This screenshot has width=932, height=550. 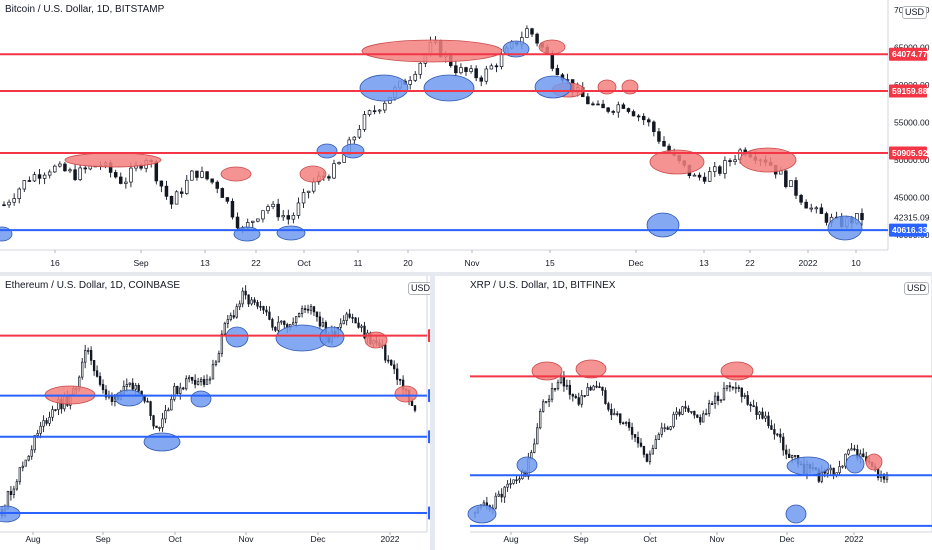 I want to click on xrp-currency-label: USD, so click(x=917, y=288).